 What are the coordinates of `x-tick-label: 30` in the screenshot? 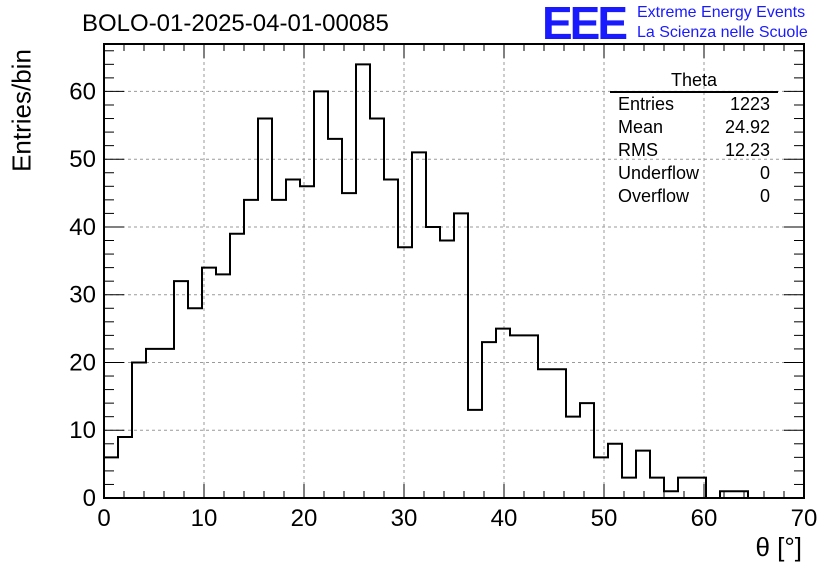 It's located at (404, 518).